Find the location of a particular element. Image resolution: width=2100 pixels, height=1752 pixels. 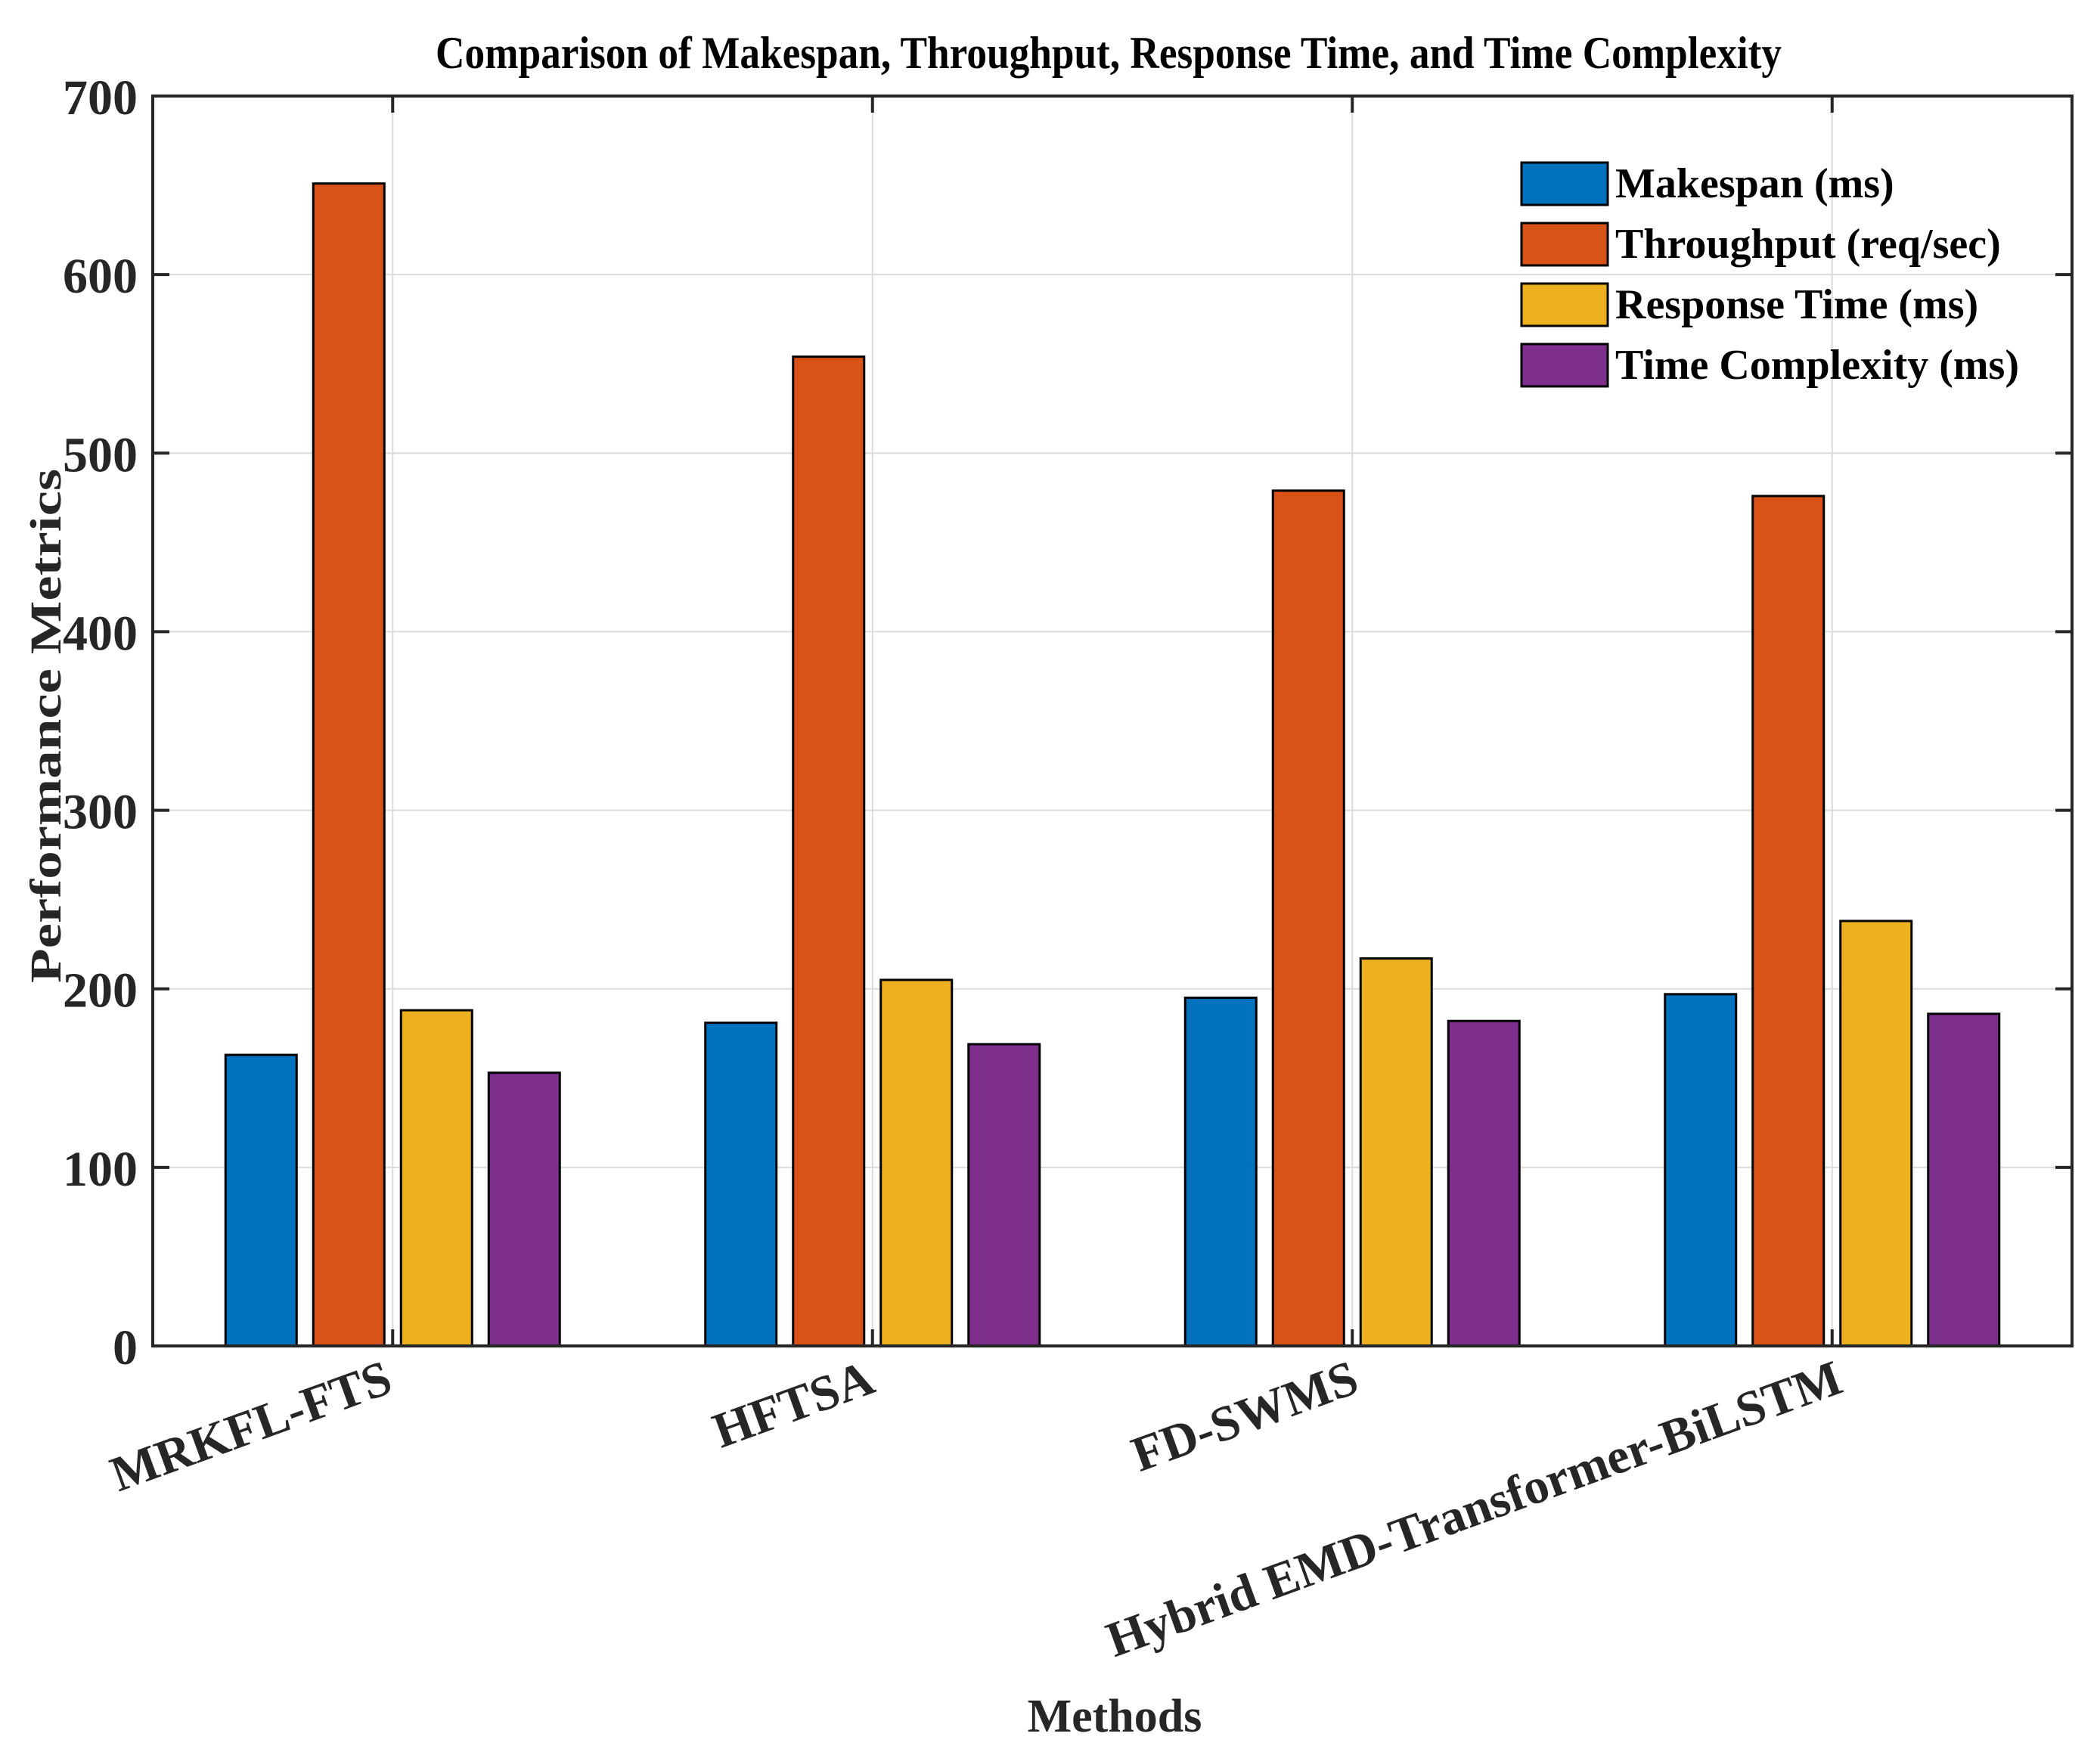

y-tick-label: 100 is located at coordinates (101, 1170).